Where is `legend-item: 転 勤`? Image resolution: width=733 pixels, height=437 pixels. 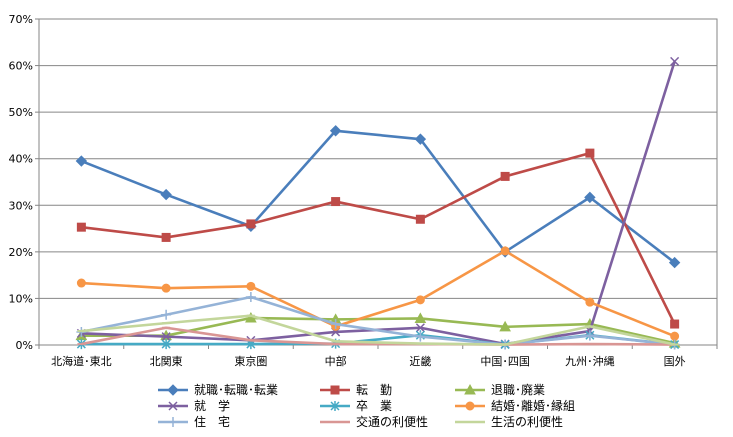
legend-item: 転 勤 is located at coordinates (356, 390).